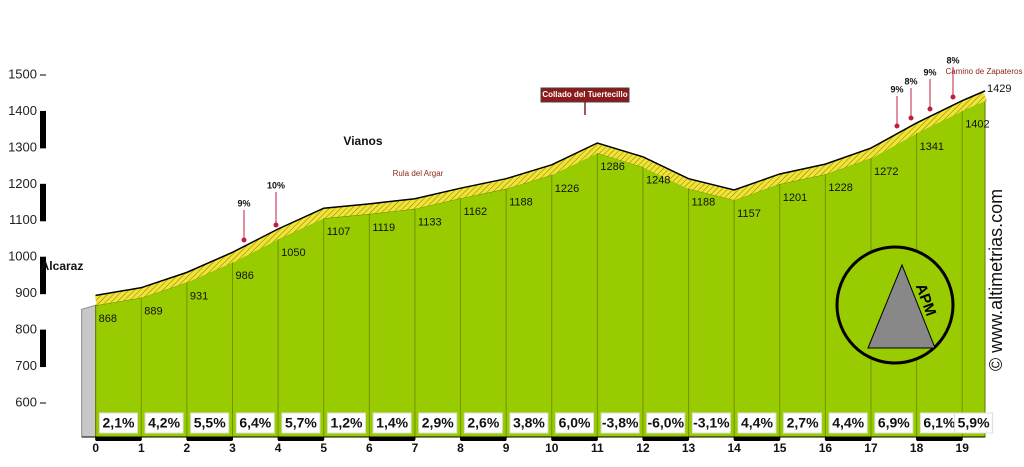  I want to click on value-label: 1429, so click(999, 89).